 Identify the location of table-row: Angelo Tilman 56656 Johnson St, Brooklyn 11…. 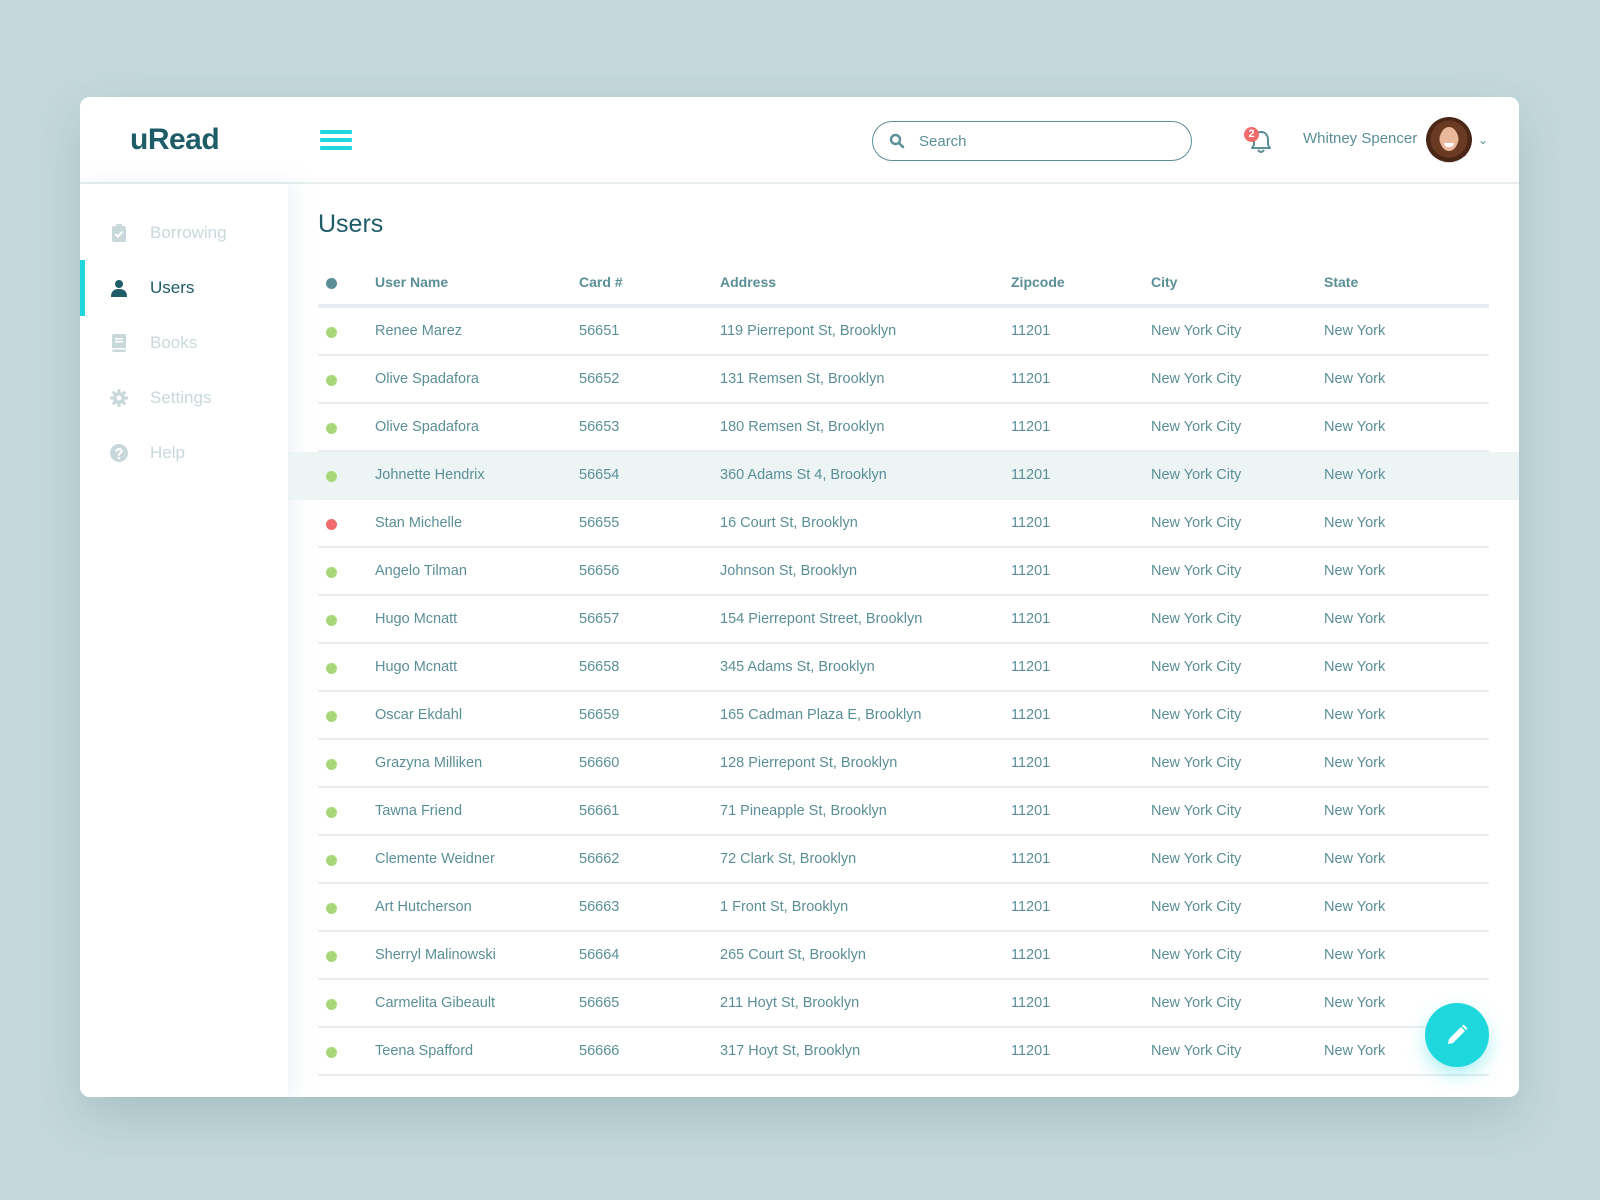
(903, 572).